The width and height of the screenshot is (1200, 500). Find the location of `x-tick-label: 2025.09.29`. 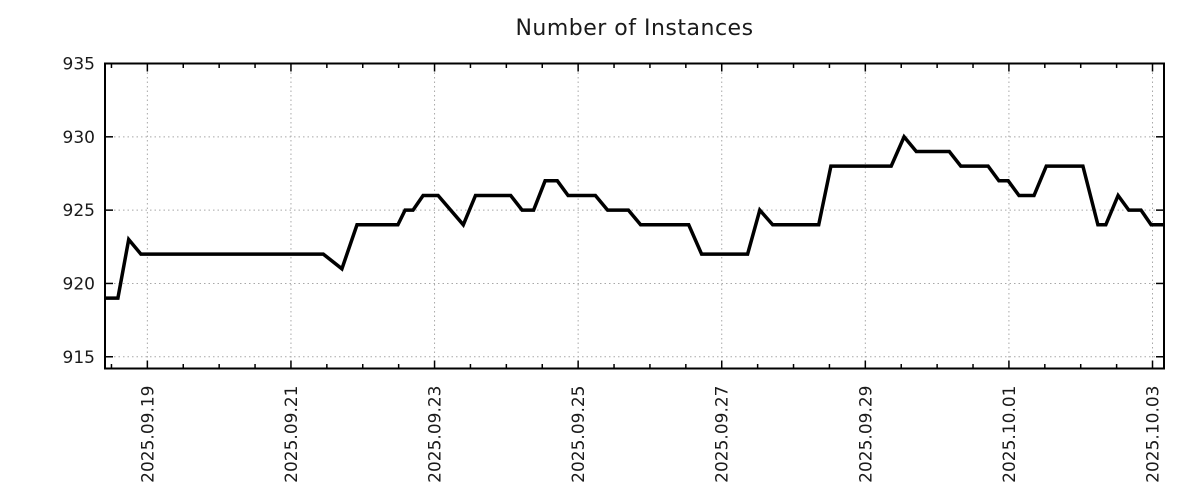

x-tick-label: 2025.09.29 is located at coordinates (866, 434).